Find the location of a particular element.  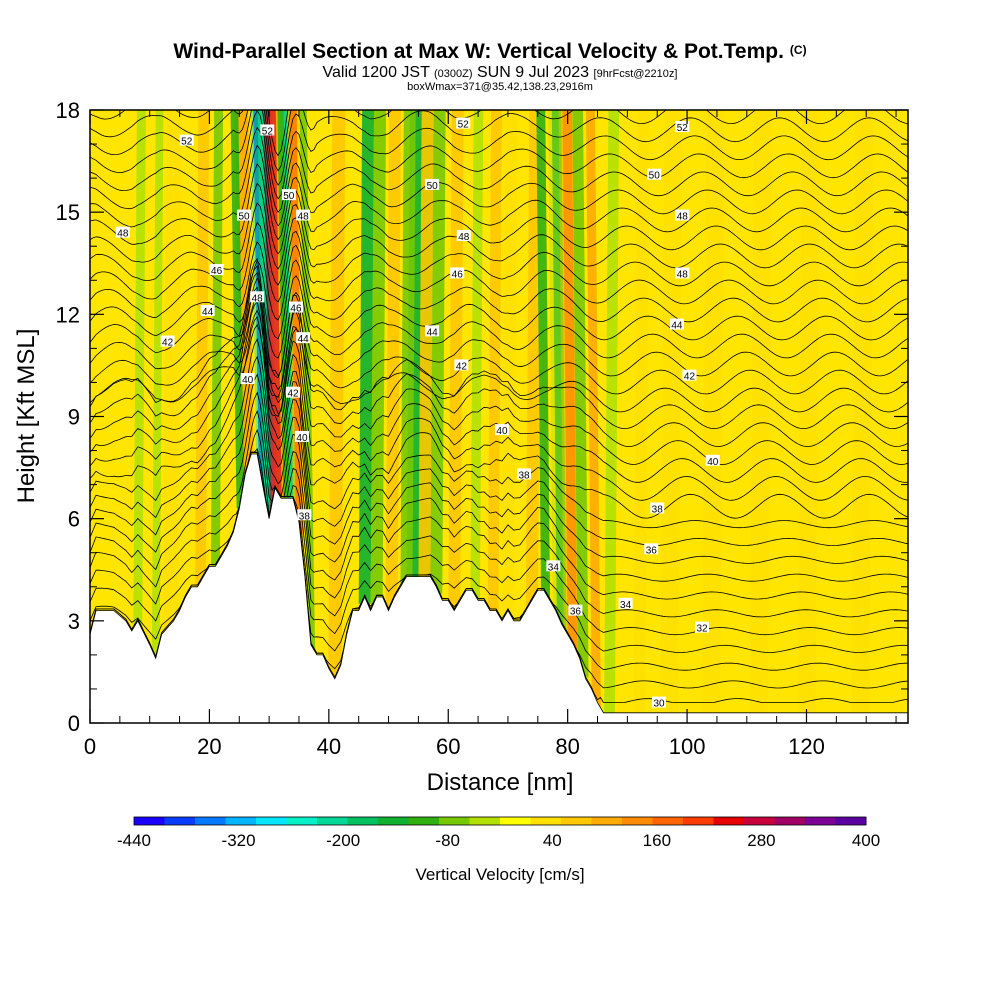

contour-label: 52 is located at coordinates (186, 141).